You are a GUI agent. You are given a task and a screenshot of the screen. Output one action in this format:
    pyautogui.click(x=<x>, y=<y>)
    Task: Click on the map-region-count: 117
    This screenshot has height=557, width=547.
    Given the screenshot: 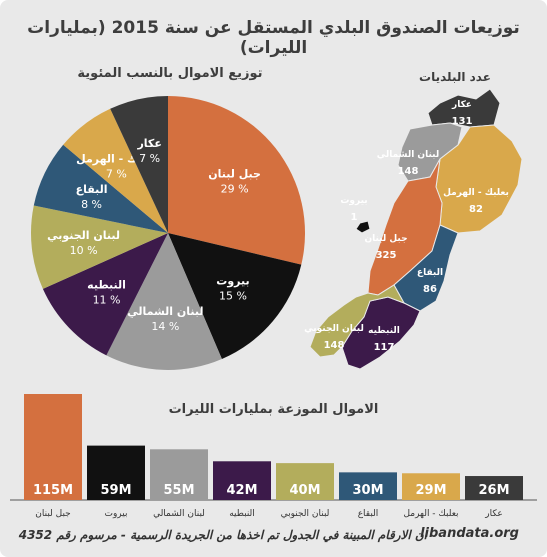 What is the action you would take?
    pyautogui.click(x=384, y=347)
    